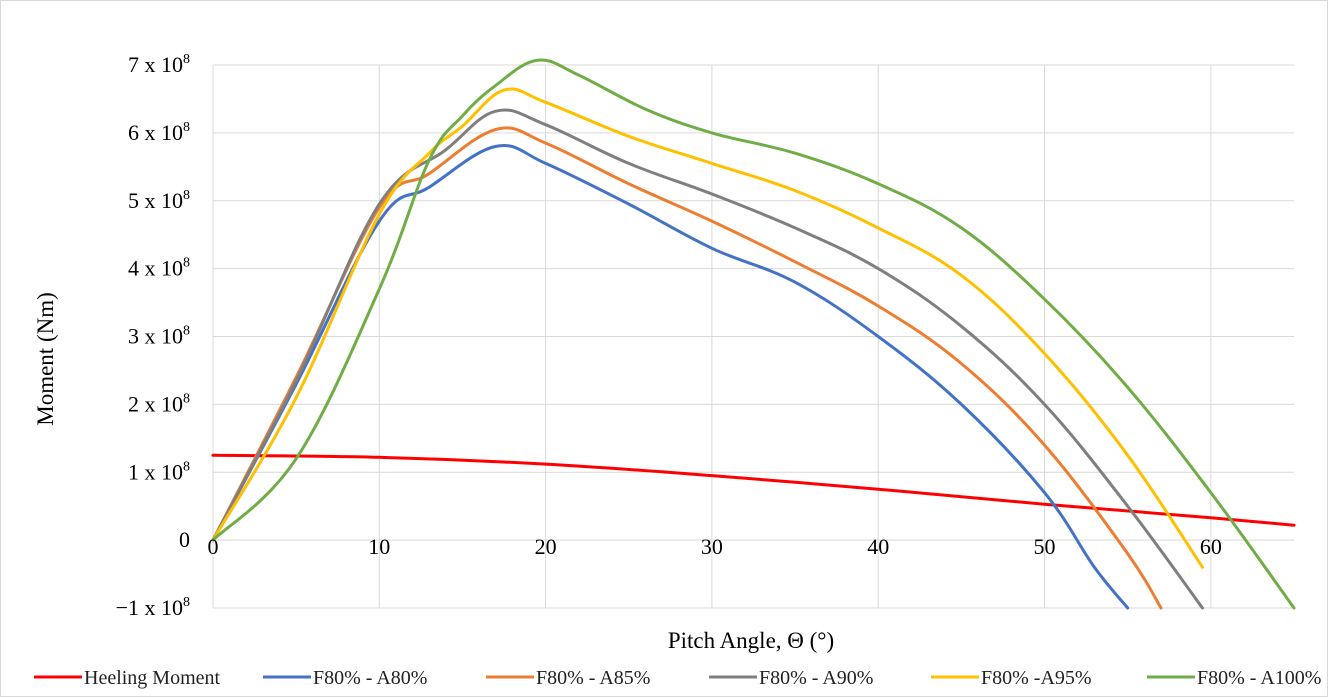  What do you see at coordinates (159, 336) in the screenshot?
I see `y-tick-label: 3 x 108` at bounding box center [159, 336].